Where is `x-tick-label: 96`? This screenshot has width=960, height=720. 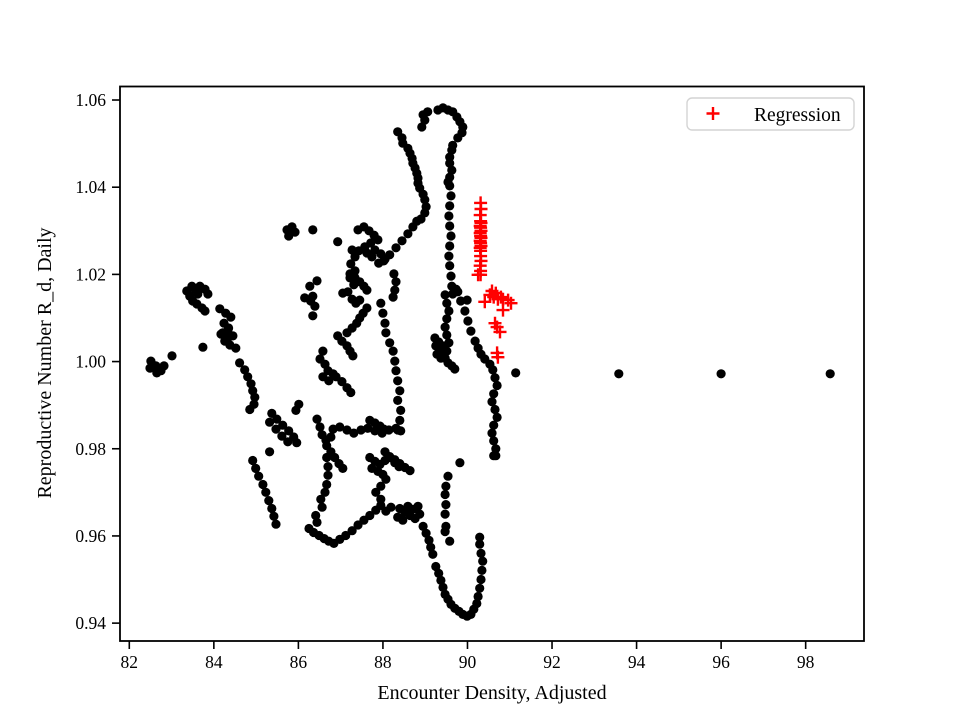
x-tick-label: 96 is located at coordinates (721, 662).